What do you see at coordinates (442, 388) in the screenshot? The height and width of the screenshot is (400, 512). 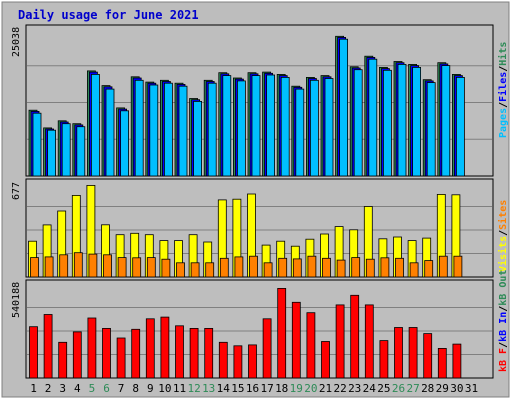 I see `day-label-29: 29` at bounding box center [442, 388].